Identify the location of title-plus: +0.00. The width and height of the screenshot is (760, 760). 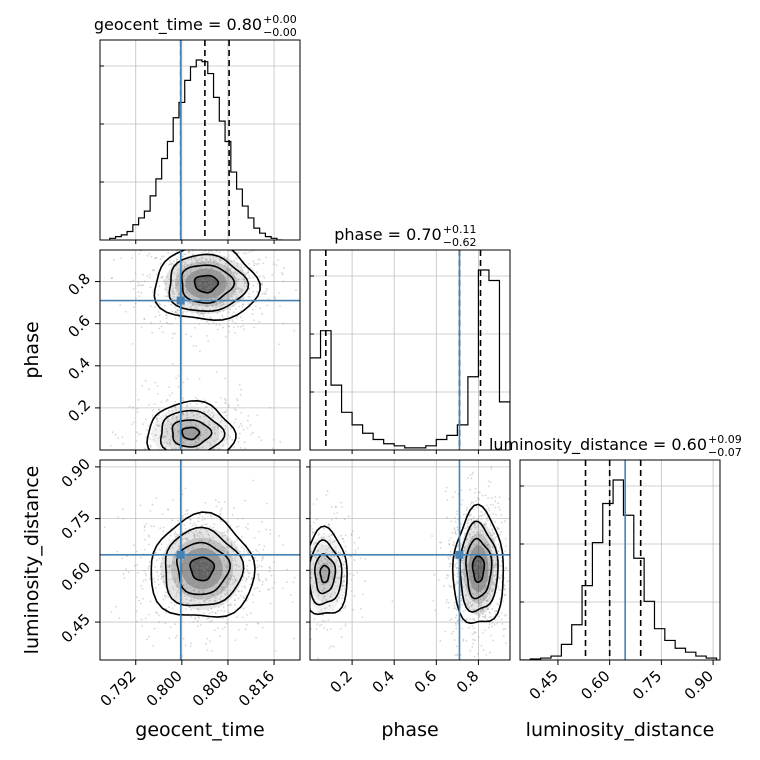
(280, 19).